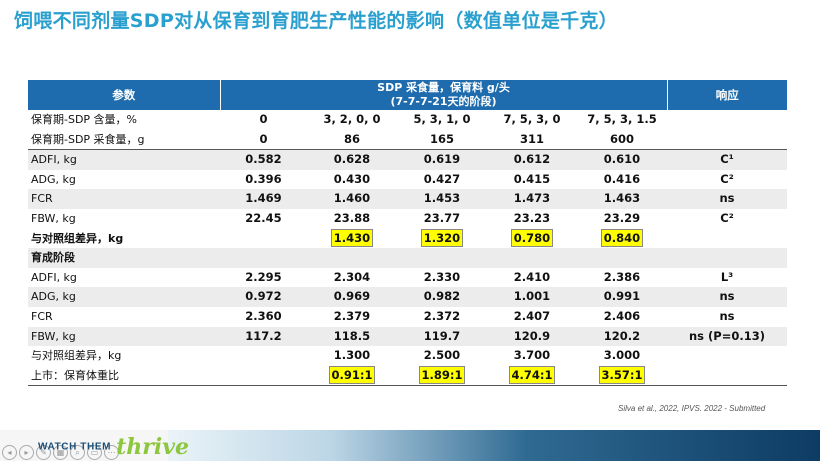 This screenshot has width=820, height=461. I want to click on cell-value: 1.460, so click(352, 199).